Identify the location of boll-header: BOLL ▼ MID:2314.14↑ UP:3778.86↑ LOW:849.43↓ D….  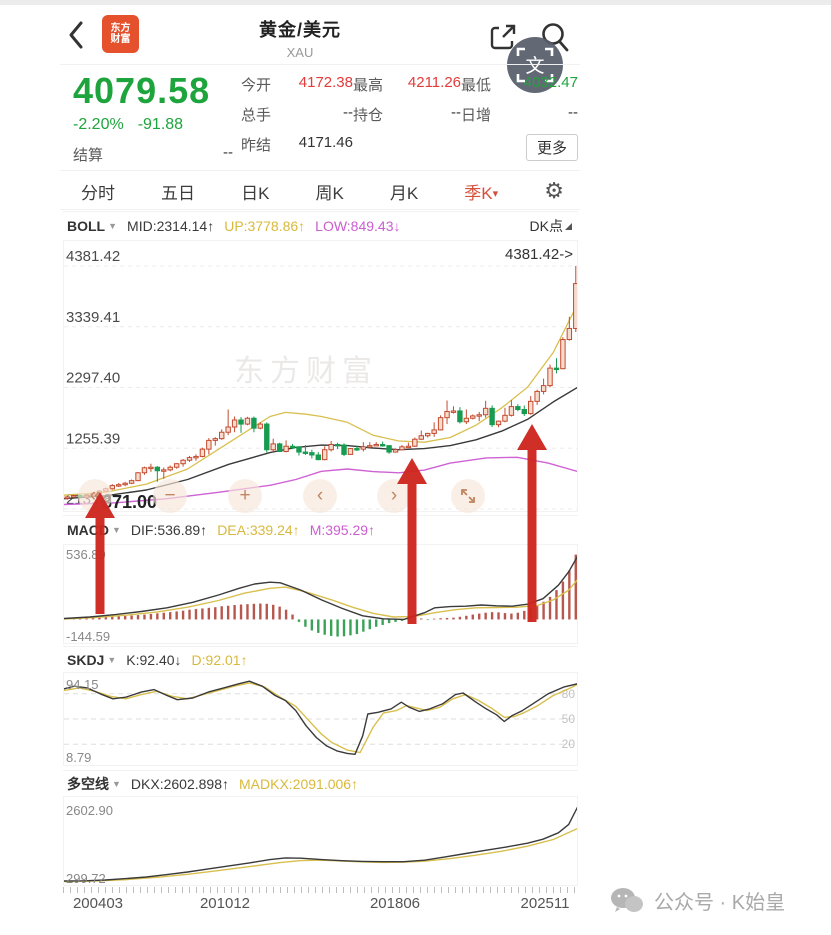
(320, 225).